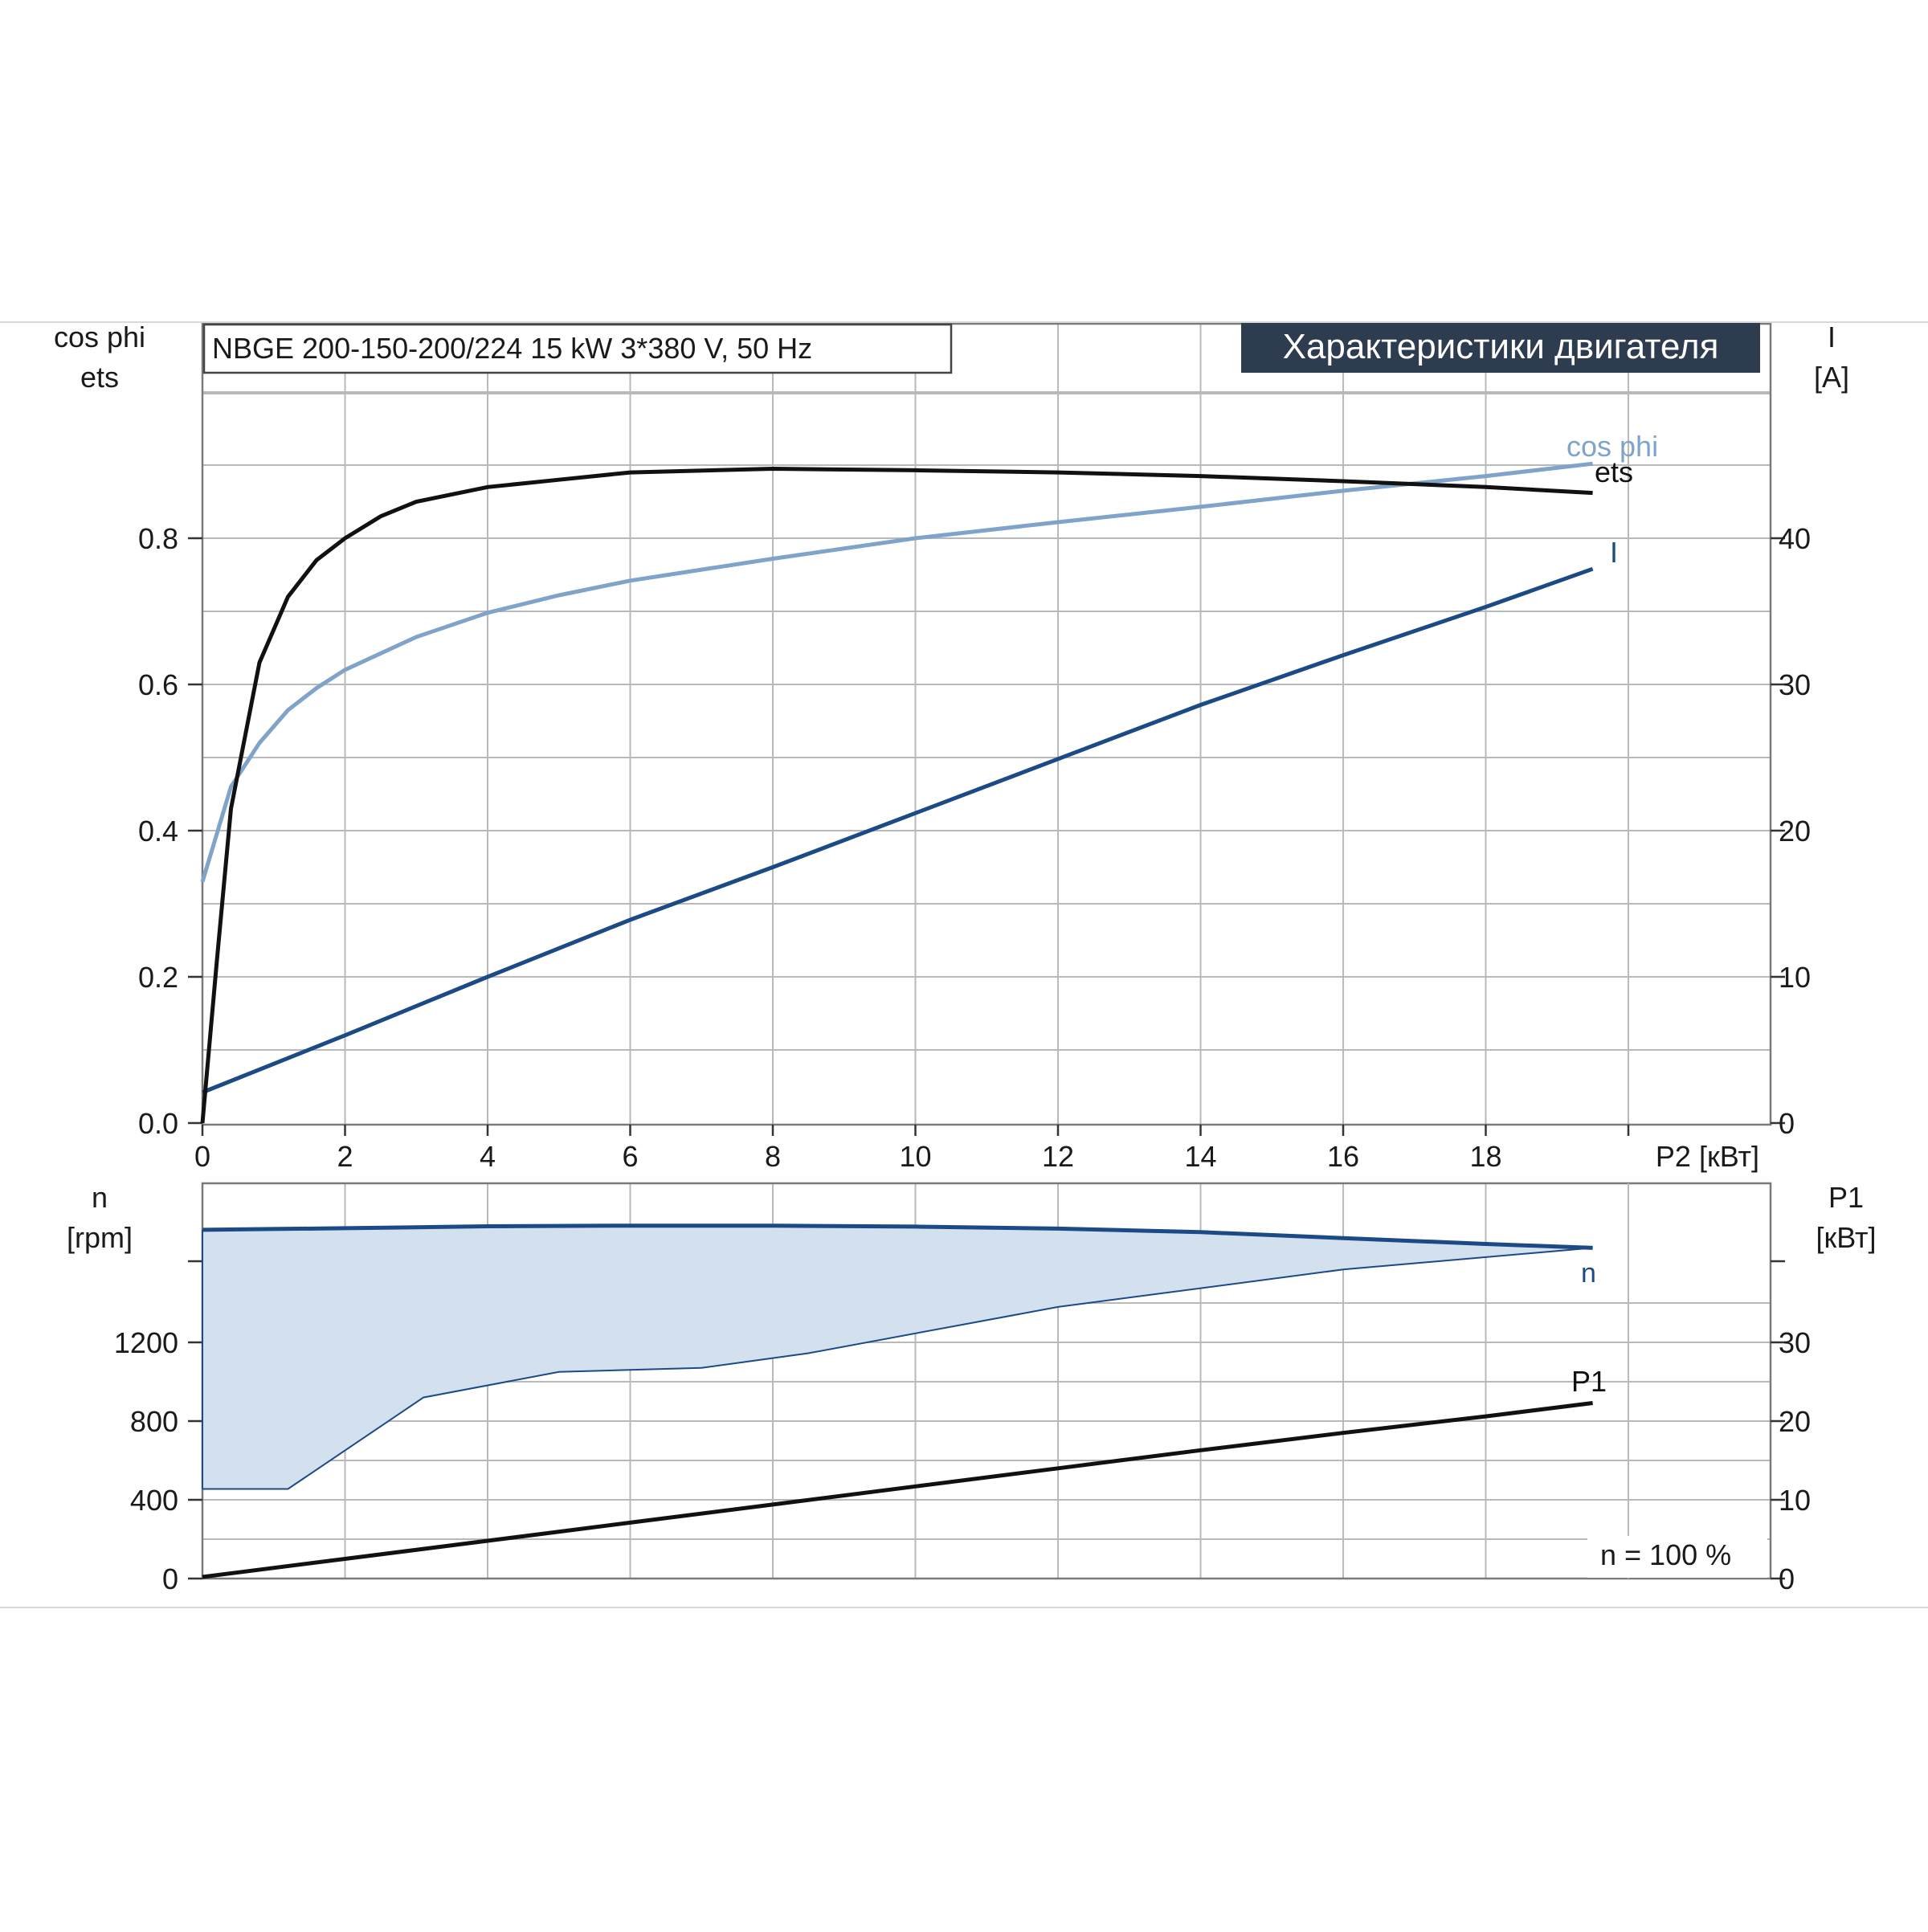 The image size is (1928, 1932). I want to click on left-axis-label-line1: cos phi, so click(100, 337).